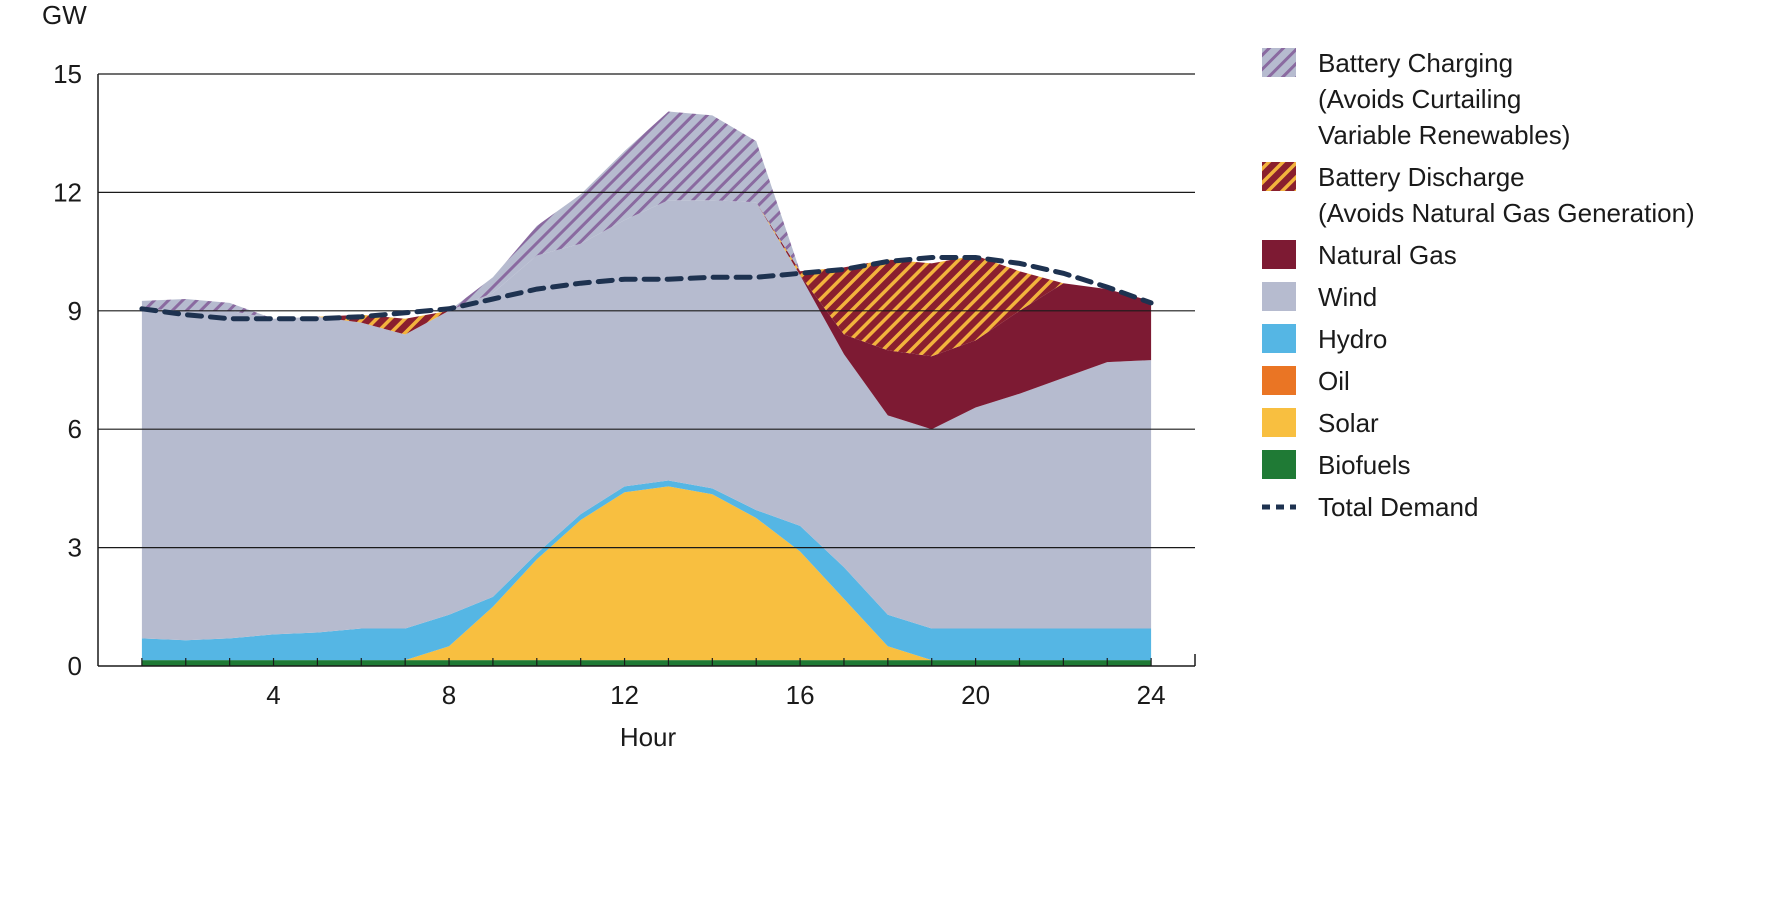 Image resolution: width=1766 pixels, height=908 pixels. Describe the element at coordinates (1334, 381) in the screenshot. I see `legend-label: Oil` at that location.